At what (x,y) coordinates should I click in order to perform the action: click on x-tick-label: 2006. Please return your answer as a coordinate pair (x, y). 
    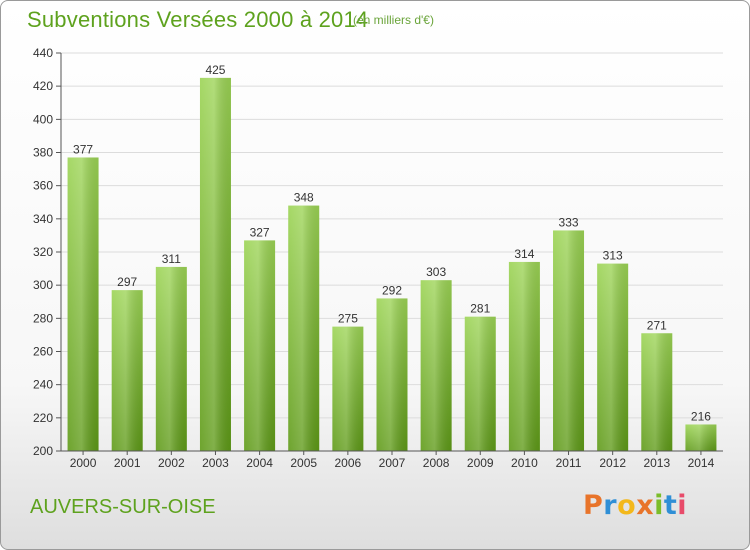
    Looking at the image, I should click on (348, 463).